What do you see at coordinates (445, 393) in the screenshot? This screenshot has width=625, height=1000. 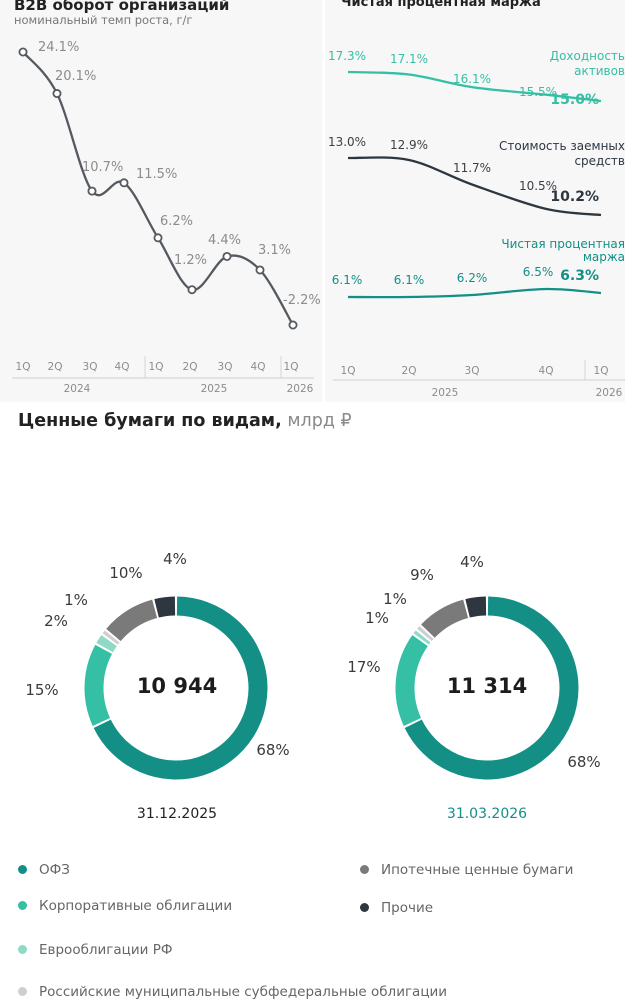 I see `nim-year-label: 2025` at bounding box center [445, 393].